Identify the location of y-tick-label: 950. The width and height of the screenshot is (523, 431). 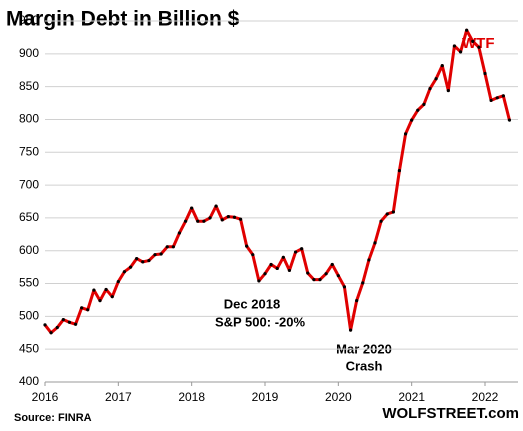
(29, 20).